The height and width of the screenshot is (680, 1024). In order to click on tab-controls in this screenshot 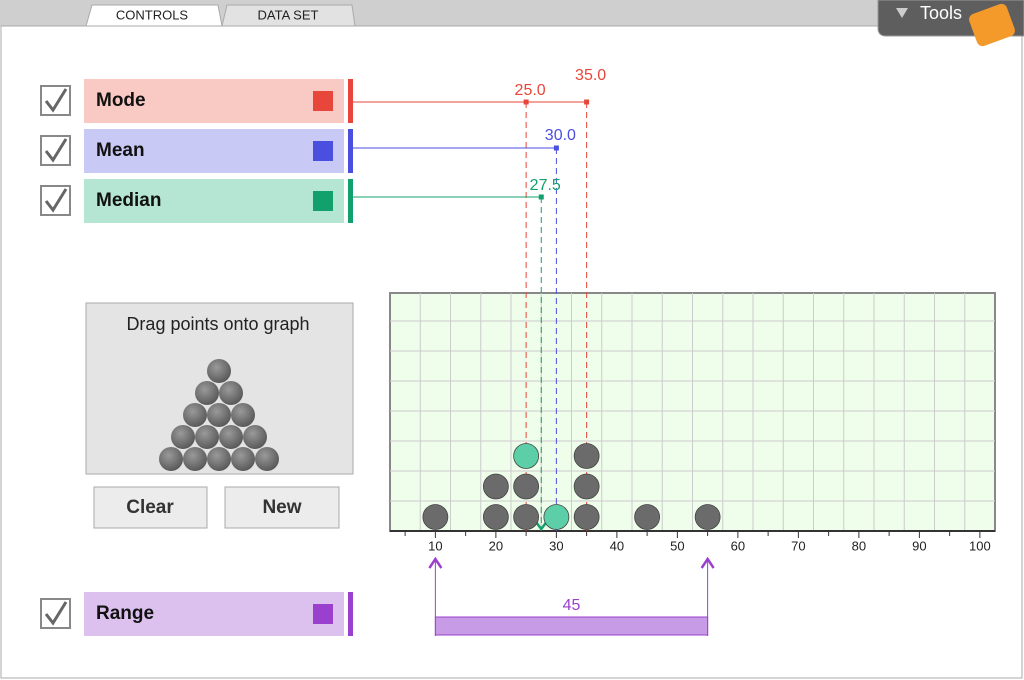, I will do `click(154, 15)`.